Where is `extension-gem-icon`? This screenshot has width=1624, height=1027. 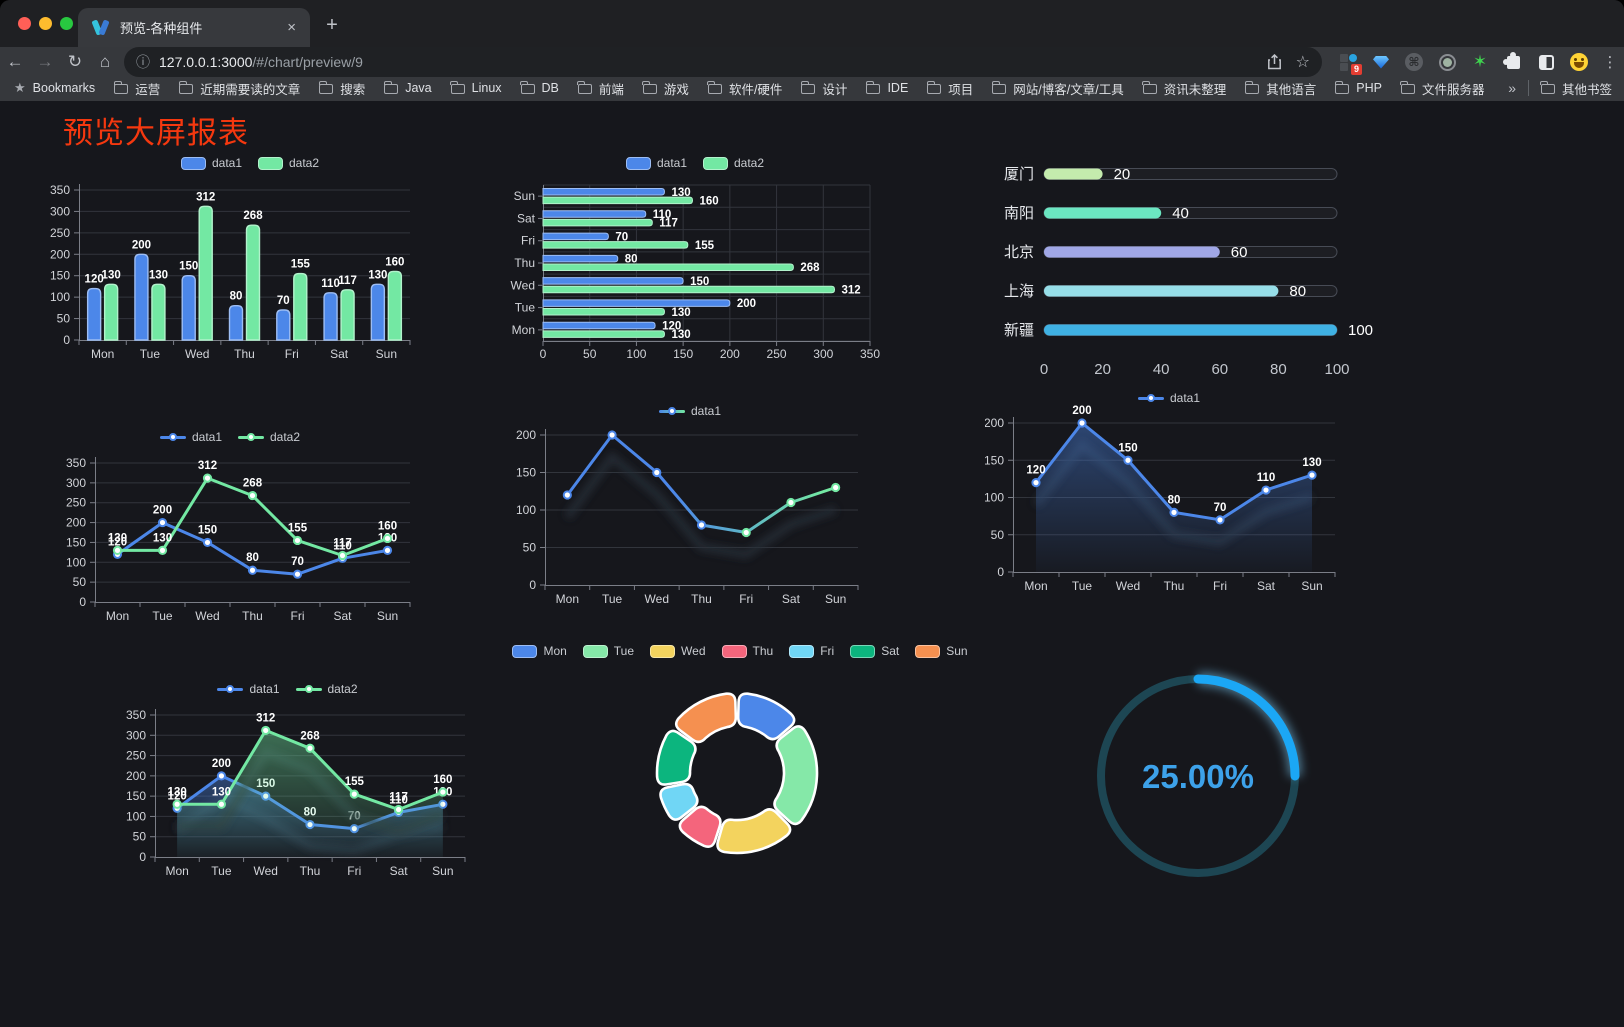
extension-gem-icon is located at coordinates (1381, 62).